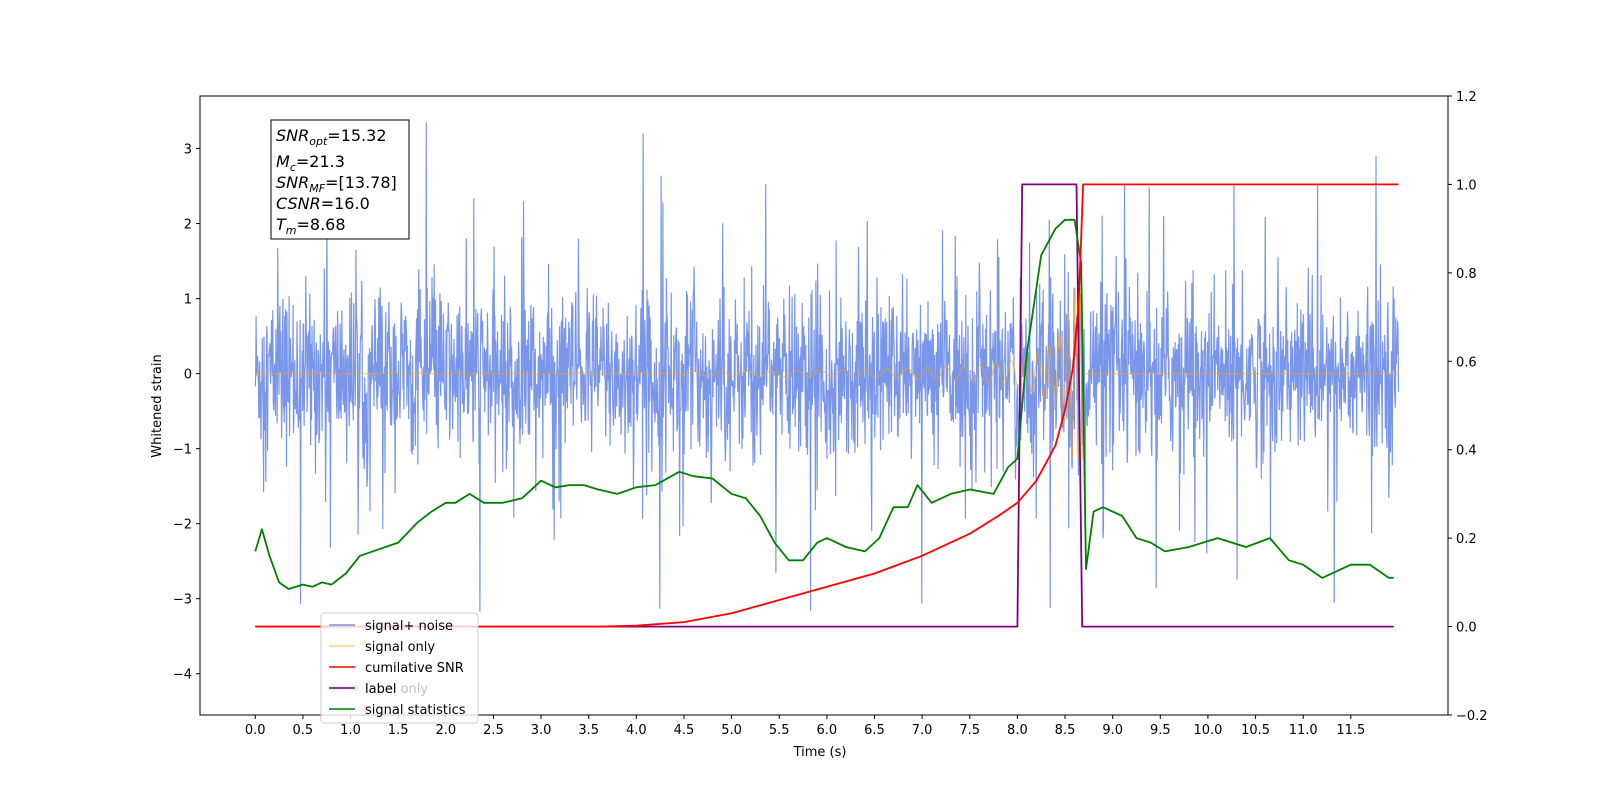 This screenshot has height=800, width=1600. What do you see at coordinates (303, 730) in the screenshot?
I see `x-tick-label: 0.5` at bounding box center [303, 730].